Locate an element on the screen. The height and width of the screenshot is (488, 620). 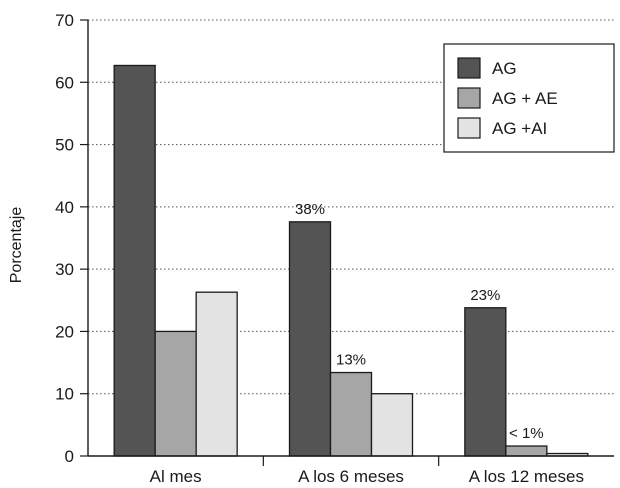
y-tick-label: 50 is located at coordinates (64, 145).